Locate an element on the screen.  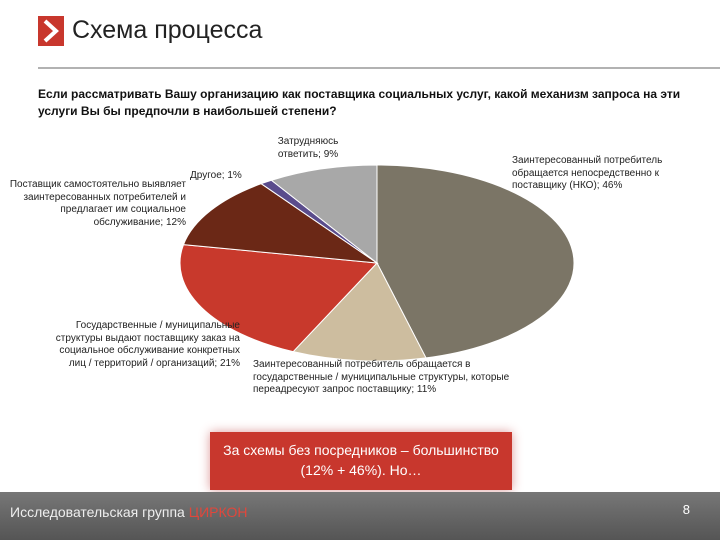
org-name: Исследовательская группа is located at coordinates (97, 512).